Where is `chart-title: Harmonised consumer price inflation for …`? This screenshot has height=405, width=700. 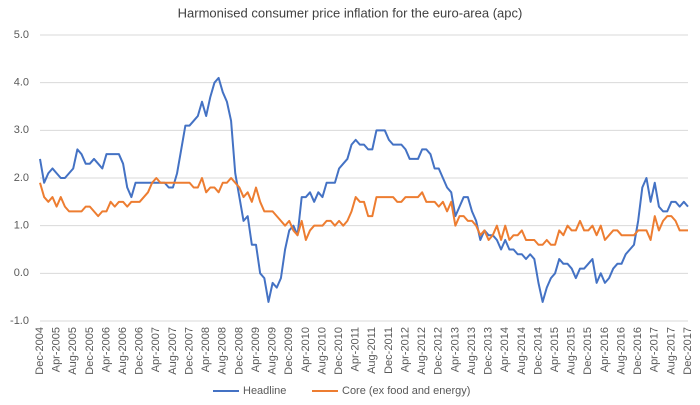
chart-title: Harmonised consumer price inflation for … is located at coordinates (350, 12).